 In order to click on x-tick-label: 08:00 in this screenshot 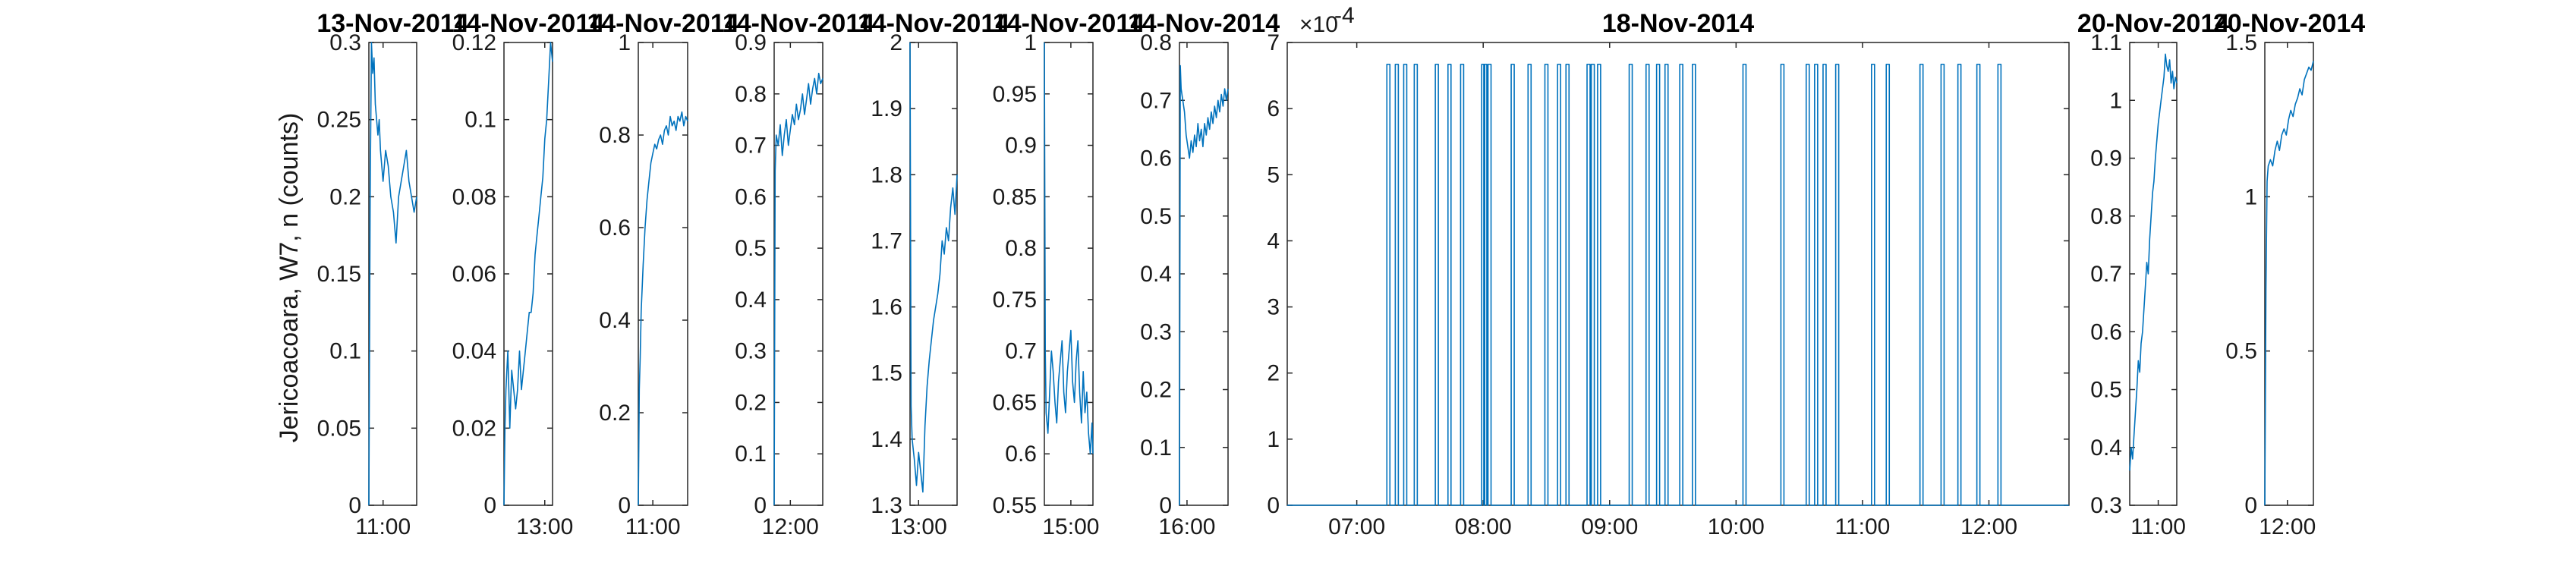, I will do `click(1483, 526)`.